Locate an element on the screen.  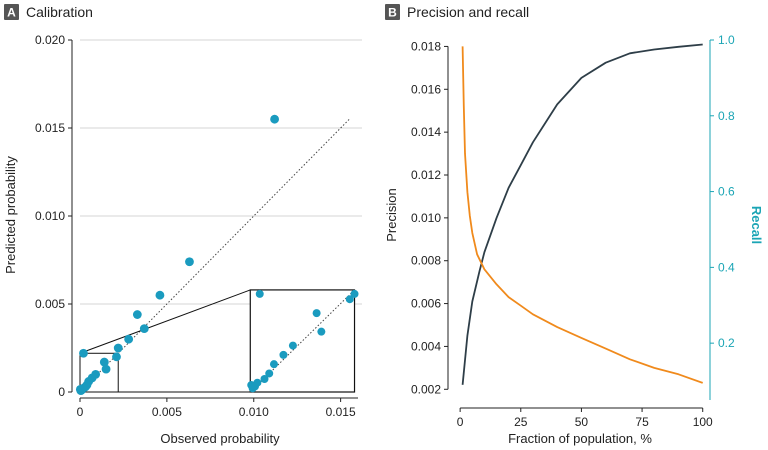
panel-b-y2-label: Recall is located at coordinates (756, 225).